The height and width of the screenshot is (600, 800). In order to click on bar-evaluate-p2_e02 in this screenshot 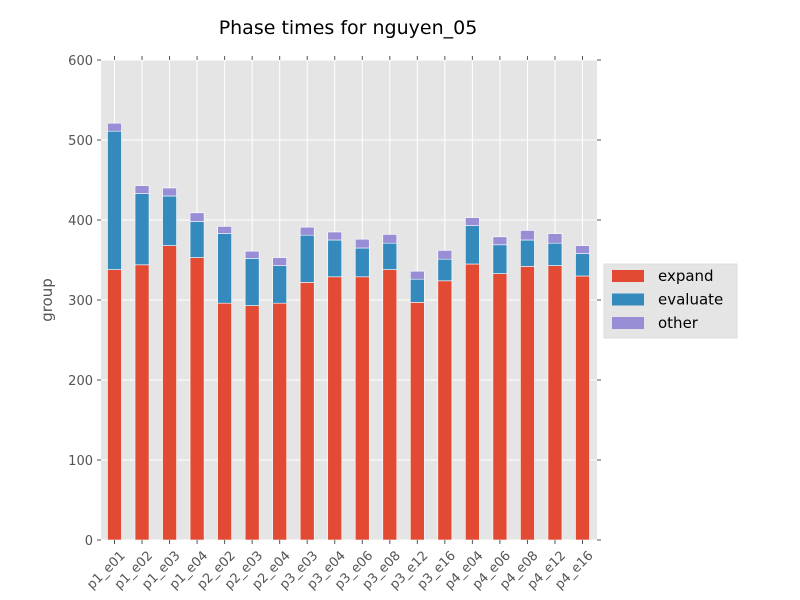, I will do `click(224, 268)`.